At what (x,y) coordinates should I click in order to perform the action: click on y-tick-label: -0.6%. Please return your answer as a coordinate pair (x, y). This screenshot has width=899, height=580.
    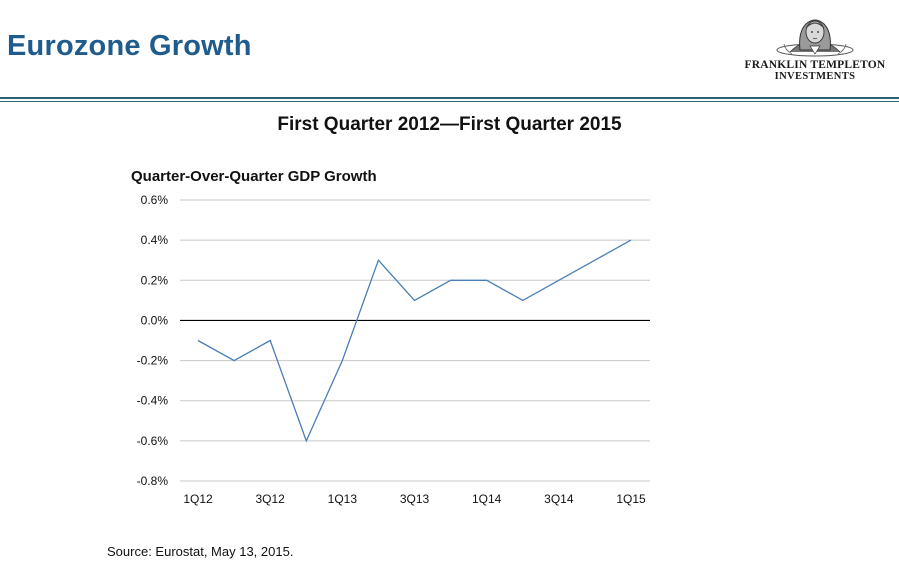
    Looking at the image, I should click on (153, 441).